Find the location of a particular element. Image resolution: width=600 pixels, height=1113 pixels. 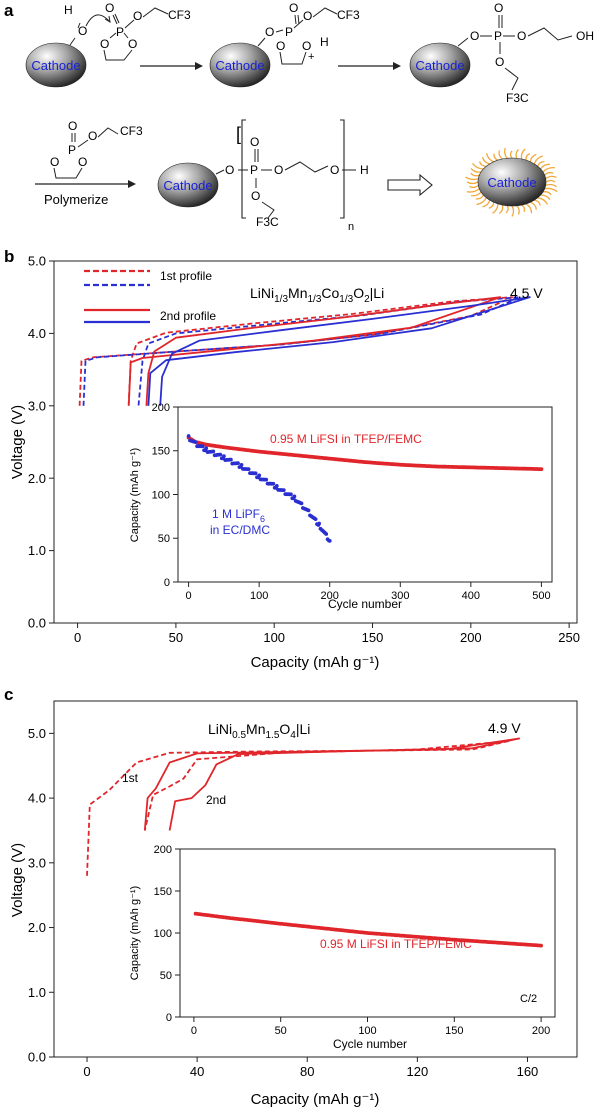

b-inset-xtick-label: 300 is located at coordinates (400, 596).